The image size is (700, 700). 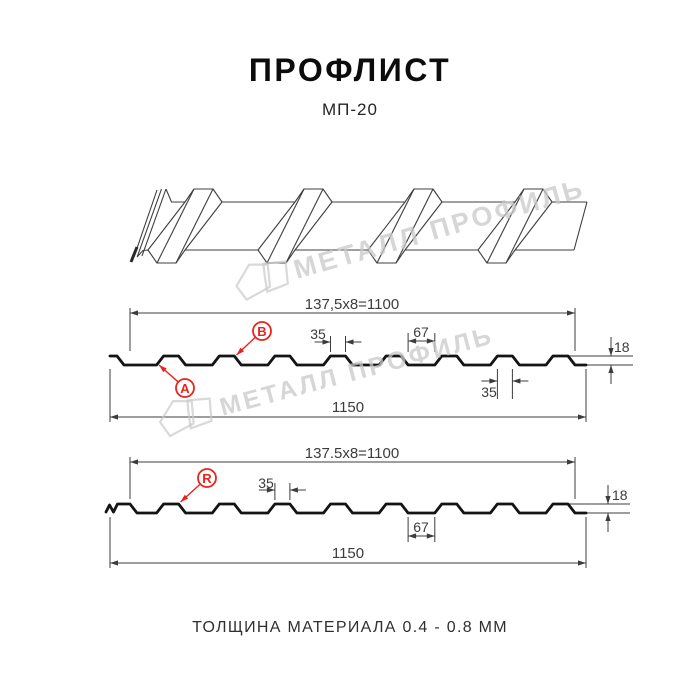 I want to click on profile-outline-ab, so click(x=348, y=360).